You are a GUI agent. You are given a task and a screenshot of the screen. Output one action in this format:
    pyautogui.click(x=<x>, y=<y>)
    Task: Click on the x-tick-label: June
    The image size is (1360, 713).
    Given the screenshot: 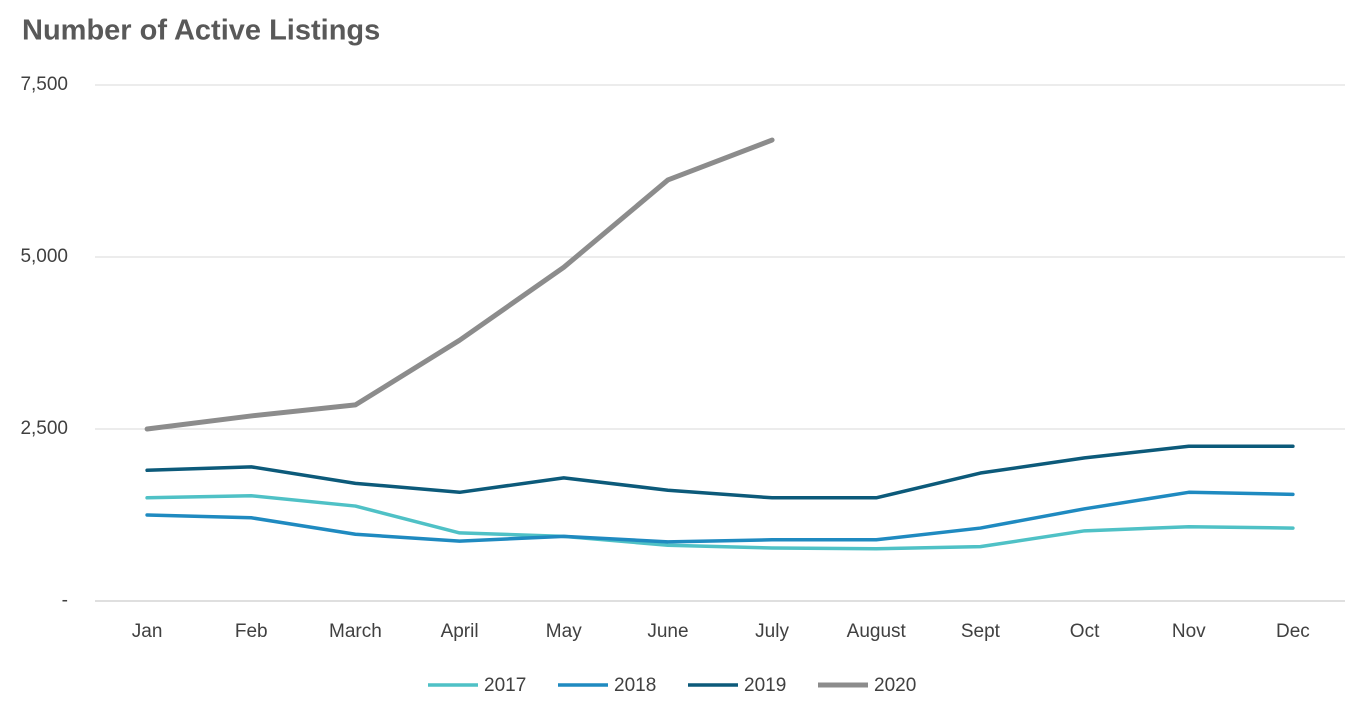 What is the action you would take?
    pyautogui.click(x=667, y=631)
    